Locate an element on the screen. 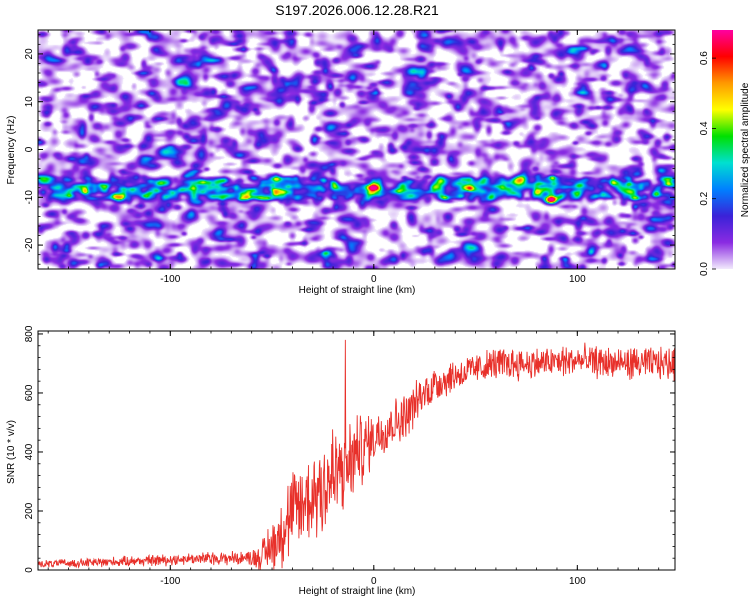  y-tick-label: 400 is located at coordinates (29, 451).